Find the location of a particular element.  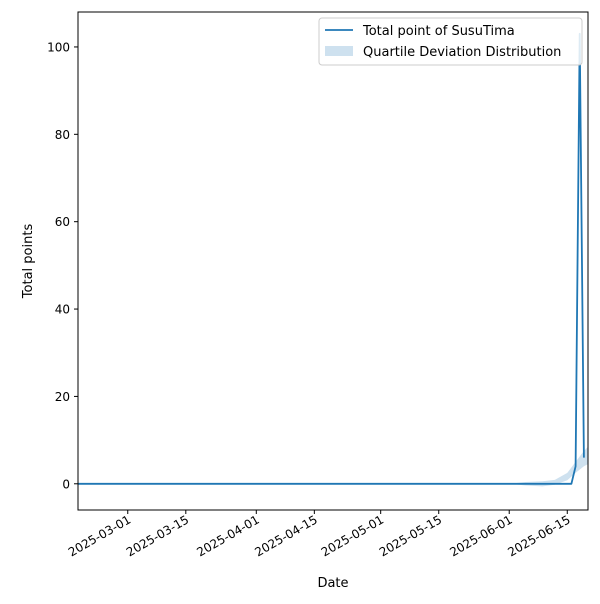

y-tick-label: 80 is located at coordinates (62, 135).